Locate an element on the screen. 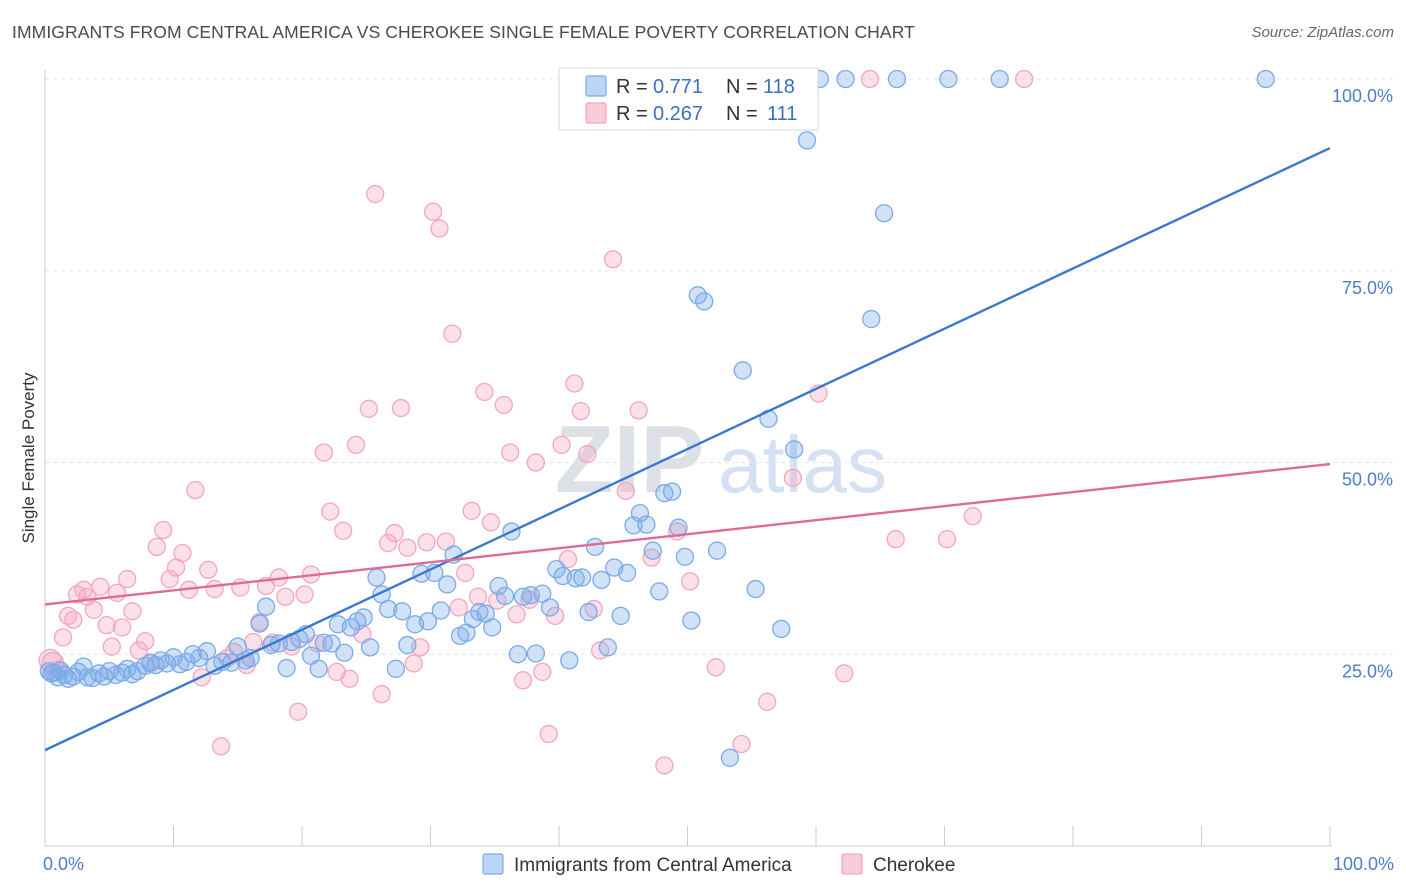 The image size is (1406, 892). x-ticks is located at coordinates (687, 836).